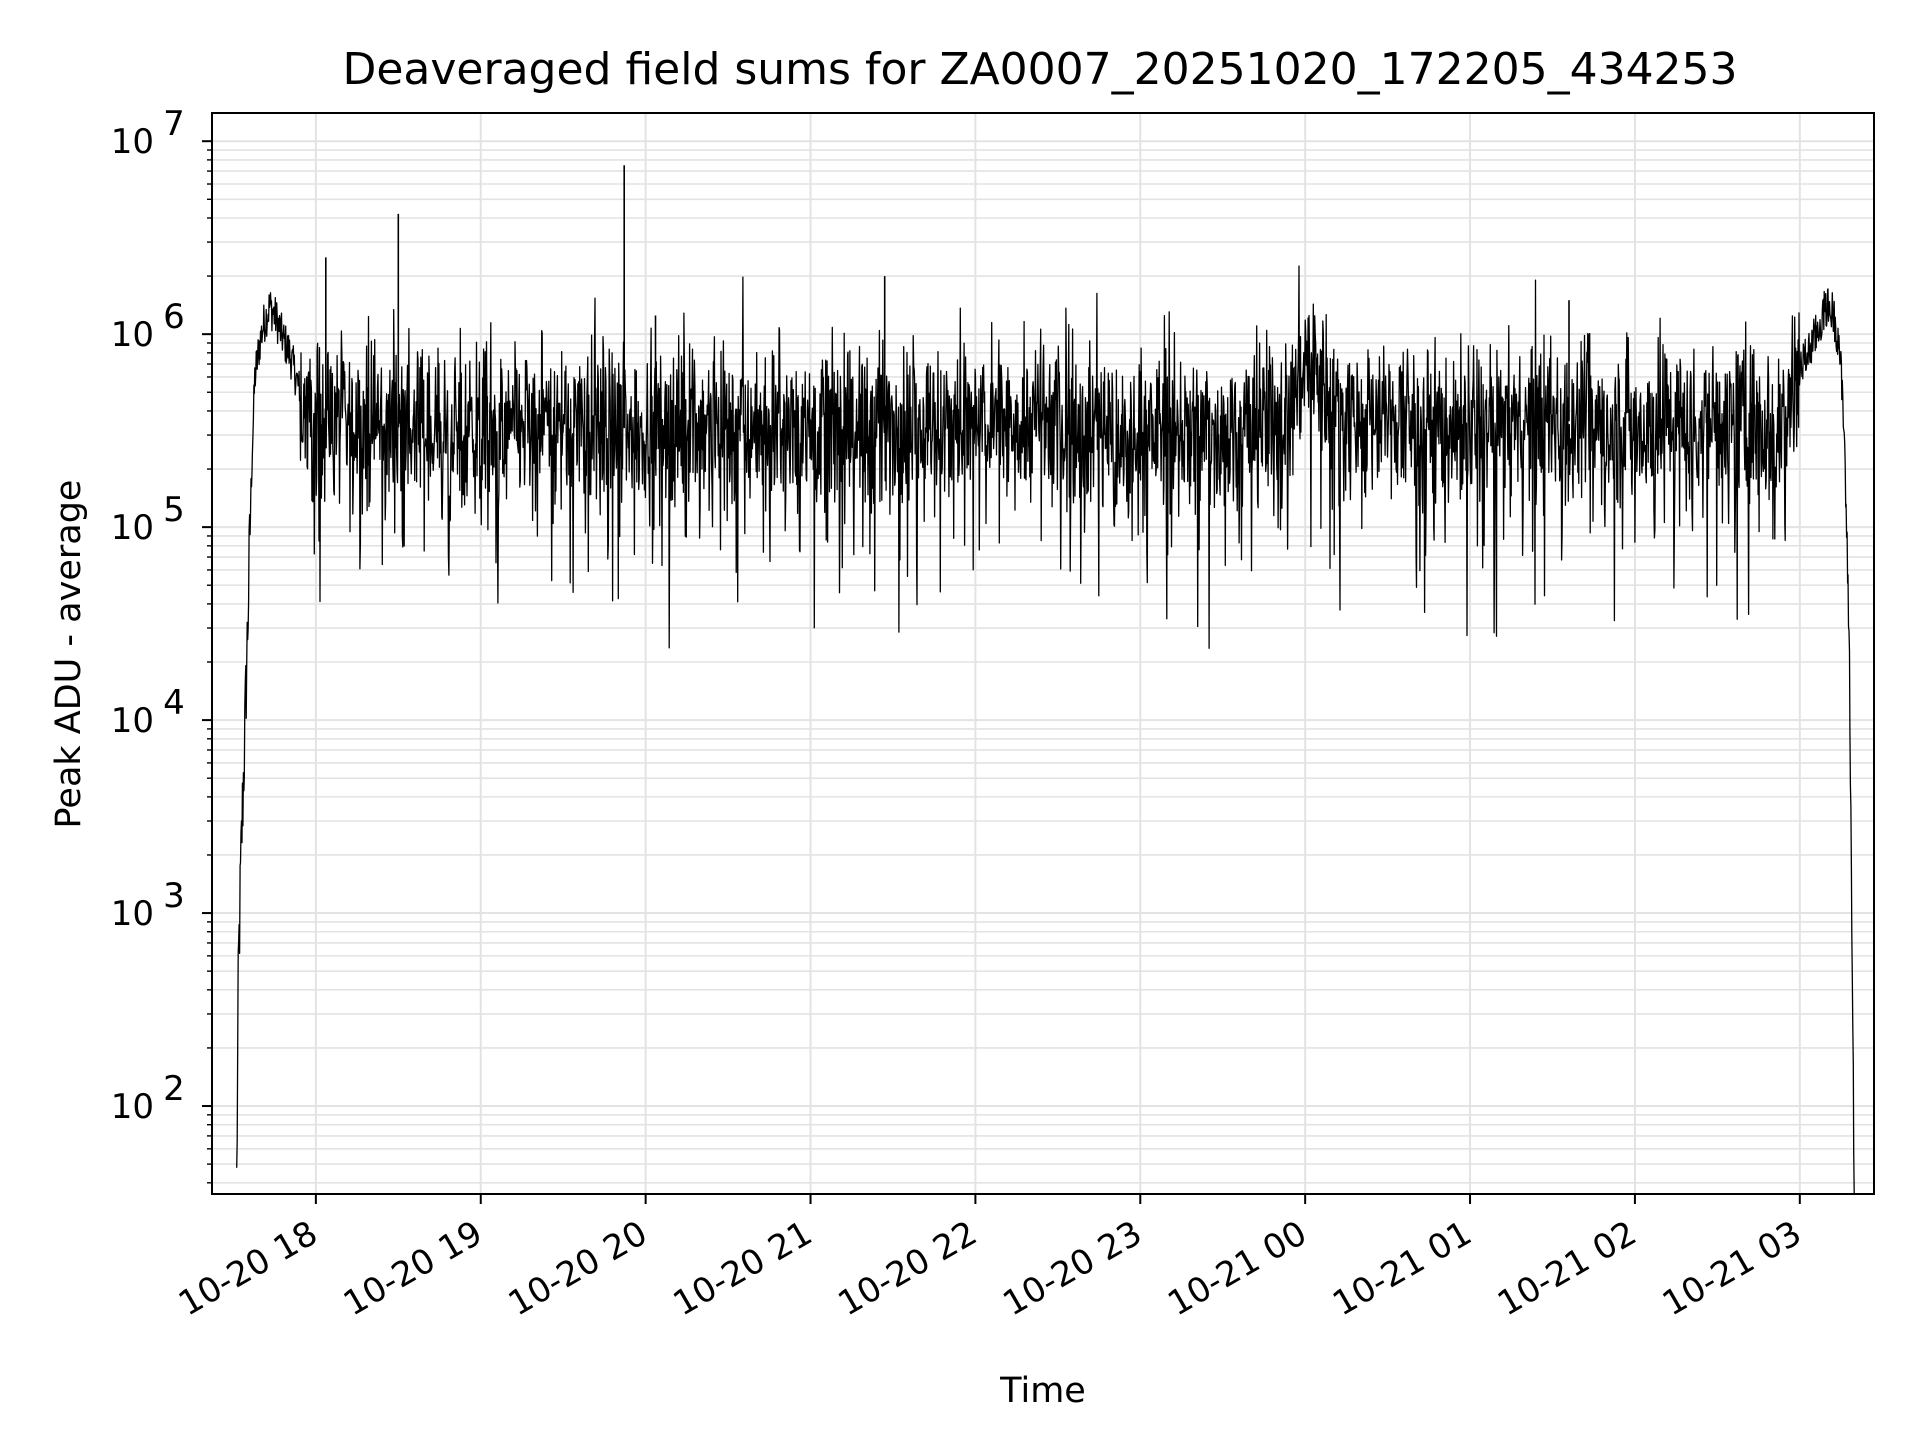  Describe the element at coordinates (174, 124) in the screenshot. I see `y-tick-exponent: 7` at that location.